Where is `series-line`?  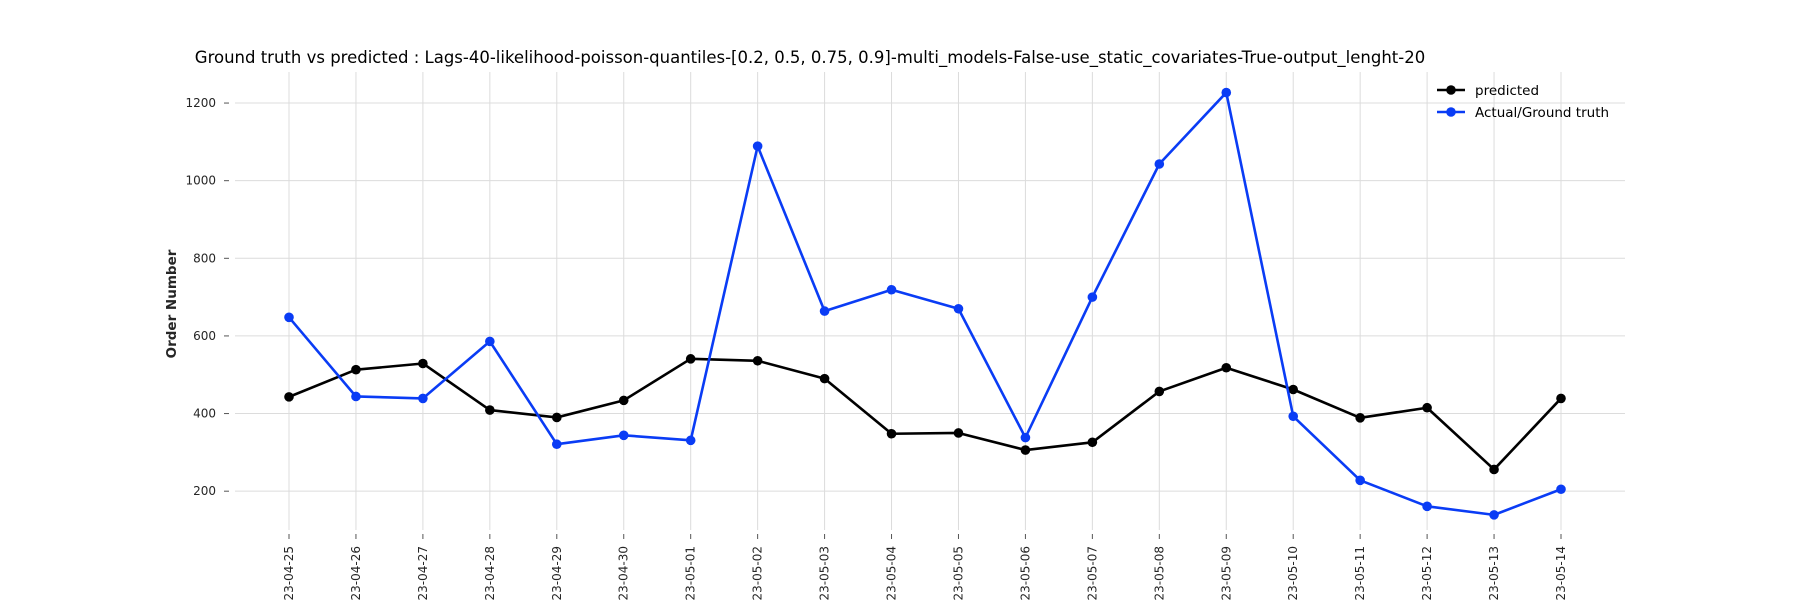
series-line is located at coordinates (925, 414).